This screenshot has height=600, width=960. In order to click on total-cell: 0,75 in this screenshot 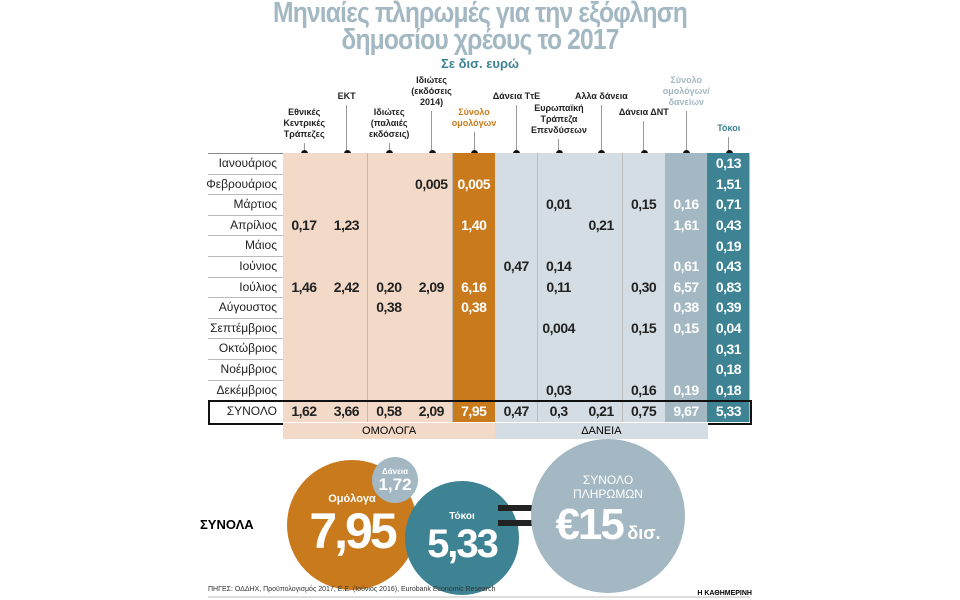, I will do `click(644, 411)`.